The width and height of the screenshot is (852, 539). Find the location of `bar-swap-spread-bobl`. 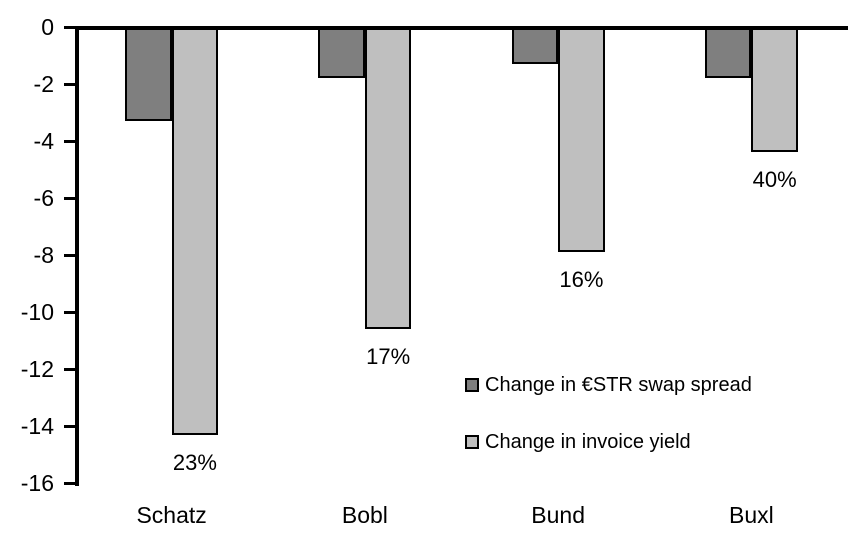

bar-swap-spread-bobl is located at coordinates (341, 53).